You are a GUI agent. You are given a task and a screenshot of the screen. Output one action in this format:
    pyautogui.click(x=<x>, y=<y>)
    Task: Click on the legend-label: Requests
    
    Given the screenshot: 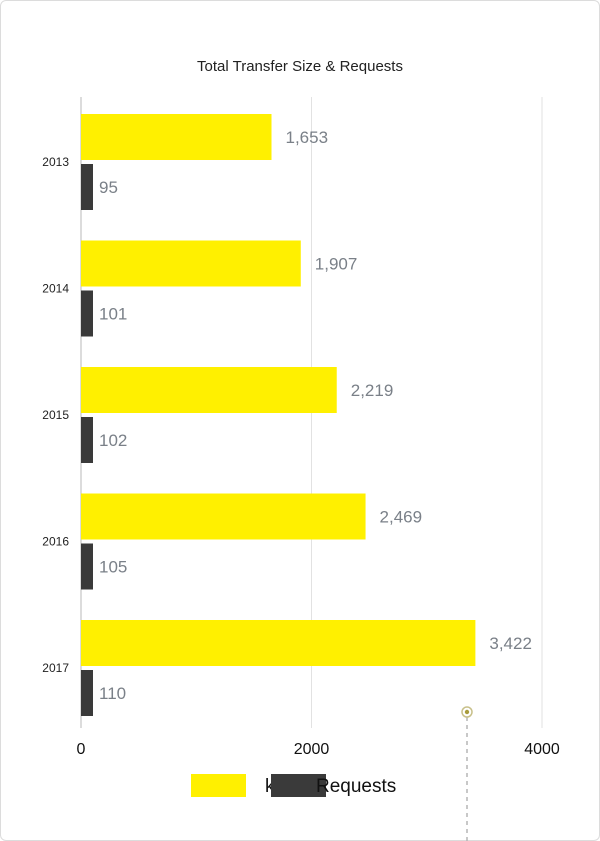 What is the action you would take?
    pyautogui.click(x=356, y=786)
    